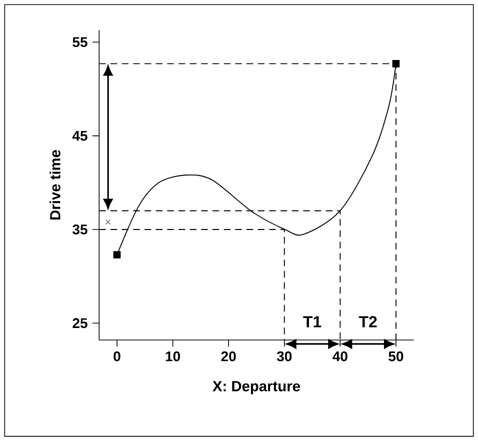 This screenshot has width=478, height=441. I want to click on annotation: T1, so click(312, 322).